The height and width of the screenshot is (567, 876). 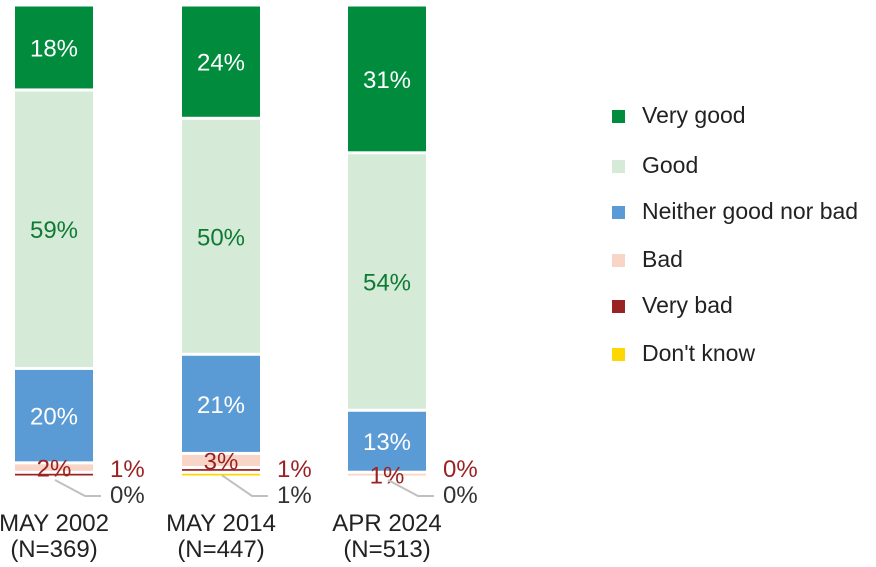 I want to click on data-label: 31%, so click(x=387, y=80).